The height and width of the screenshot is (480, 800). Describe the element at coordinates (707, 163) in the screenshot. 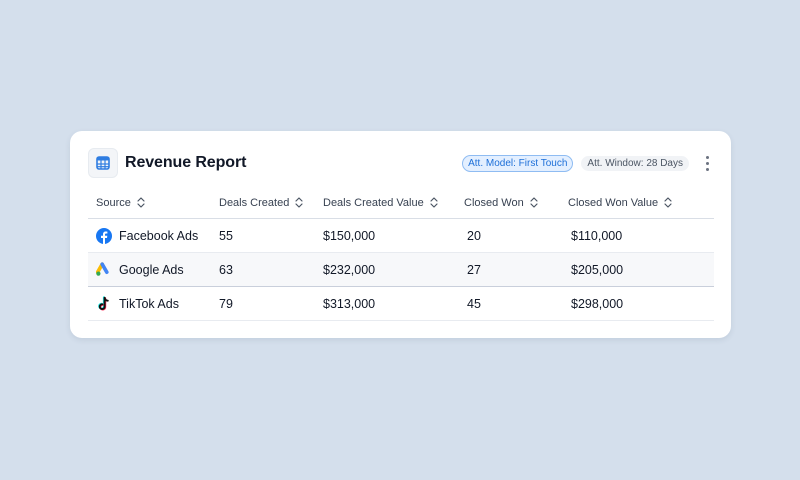

I see `more-options-icon` at that location.